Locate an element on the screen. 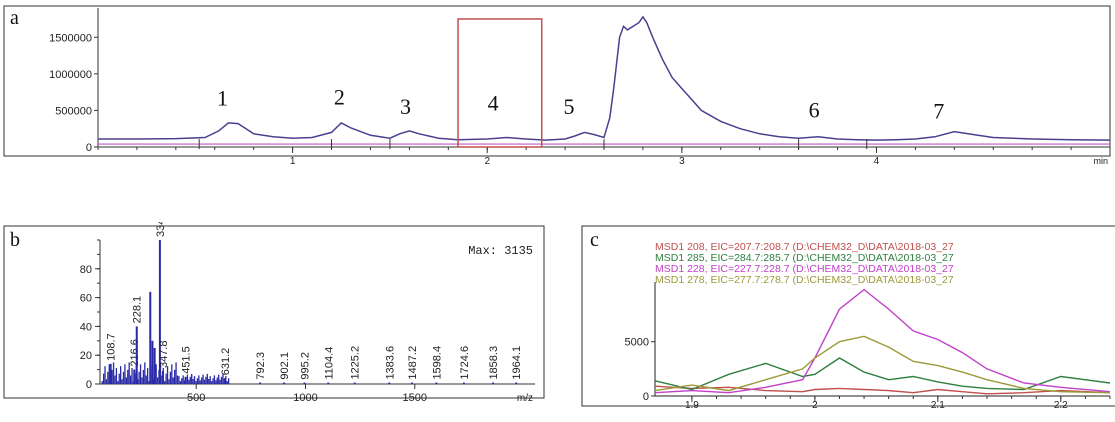 The image size is (1115, 422). x-tick-label: 1.9 is located at coordinates (692, 405).